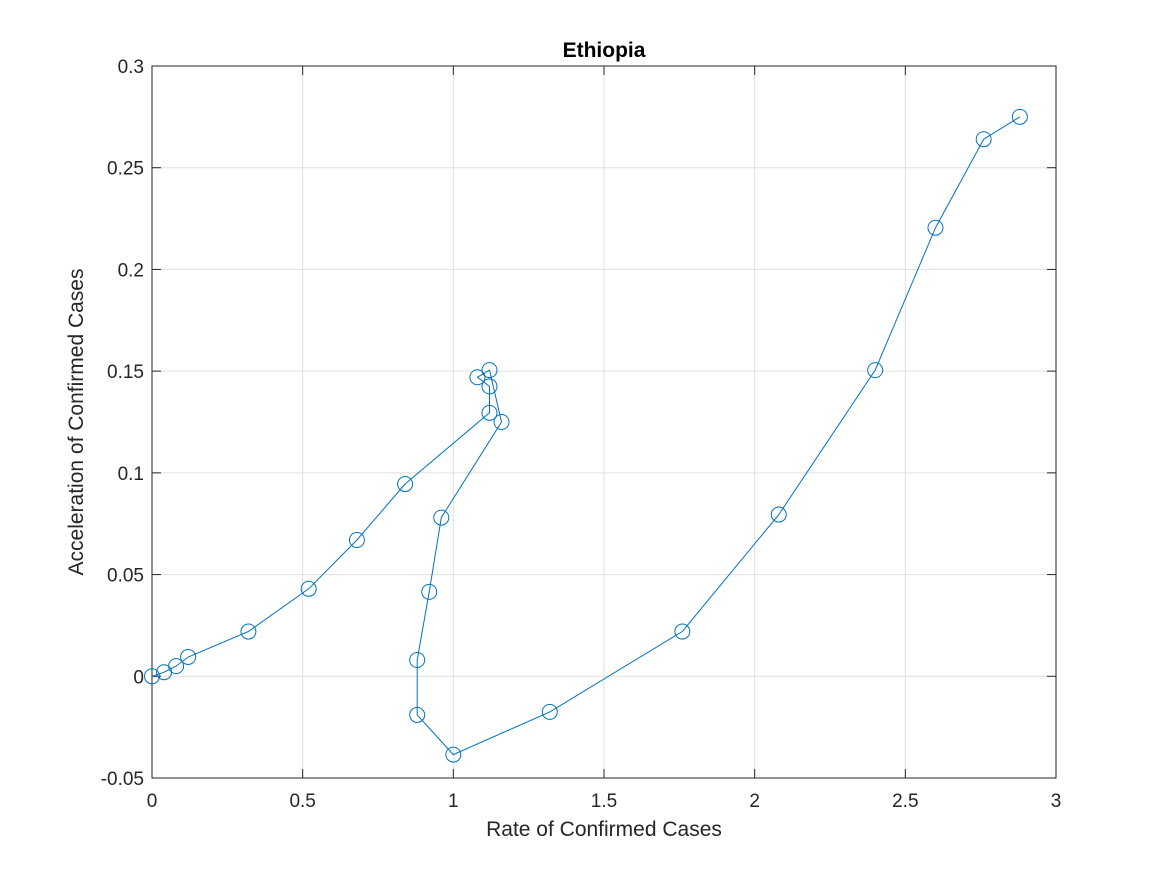 The width and height of the screenshot is (1167, 880). What do you see at coordinates (604, 829) in the screenshot?
I see `x-axis-label: Rate of Confirmed Cases` at bounding box center [604, 829].